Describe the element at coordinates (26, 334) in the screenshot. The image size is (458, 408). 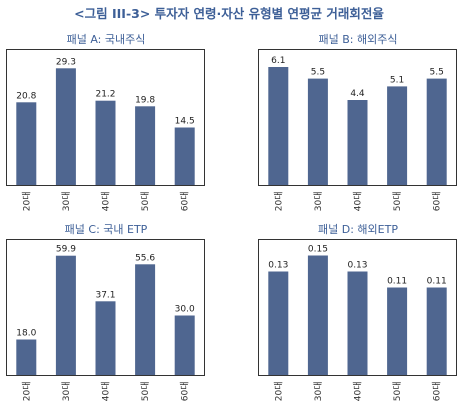
I see `data-label: 18.0` at that location.